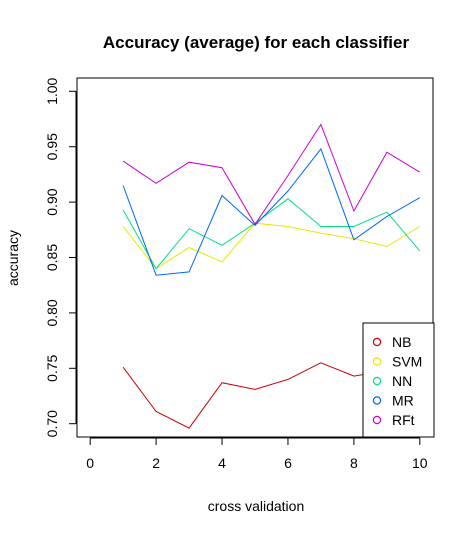 The width and height of the screenshot is (475, 536). I want to click on series-line-rft, so click(271, 174).